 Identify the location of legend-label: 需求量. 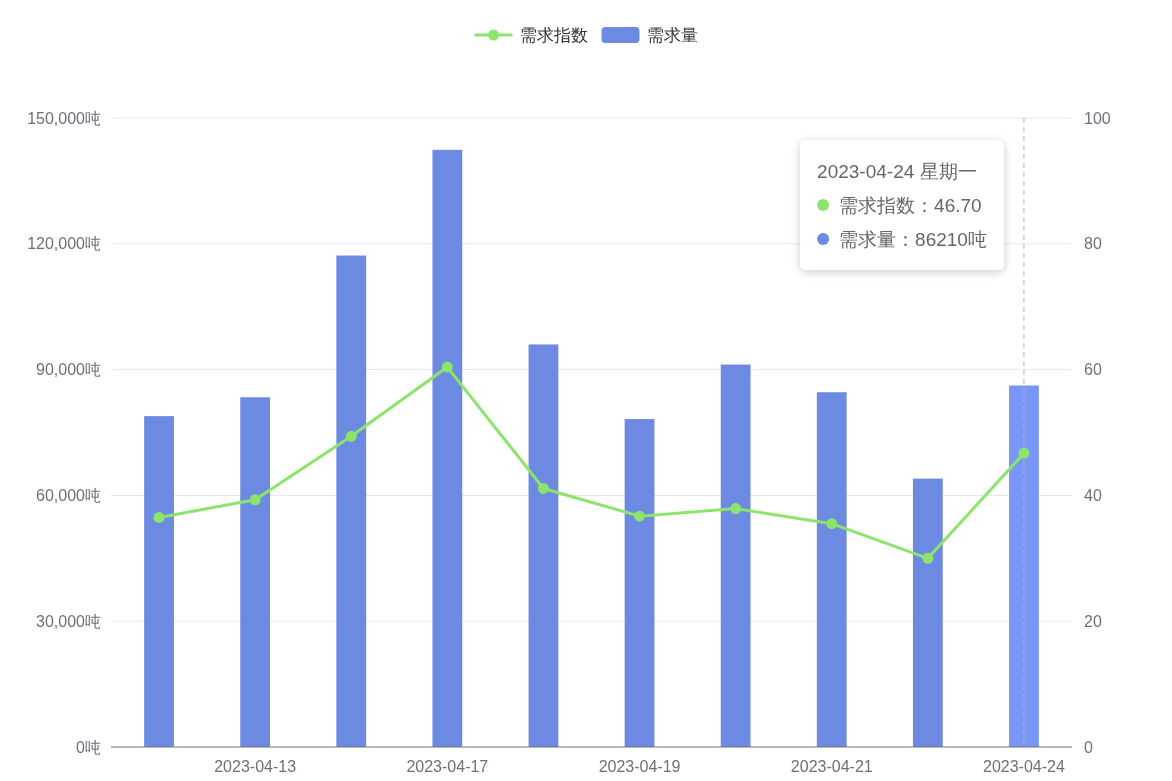
(672, 35).